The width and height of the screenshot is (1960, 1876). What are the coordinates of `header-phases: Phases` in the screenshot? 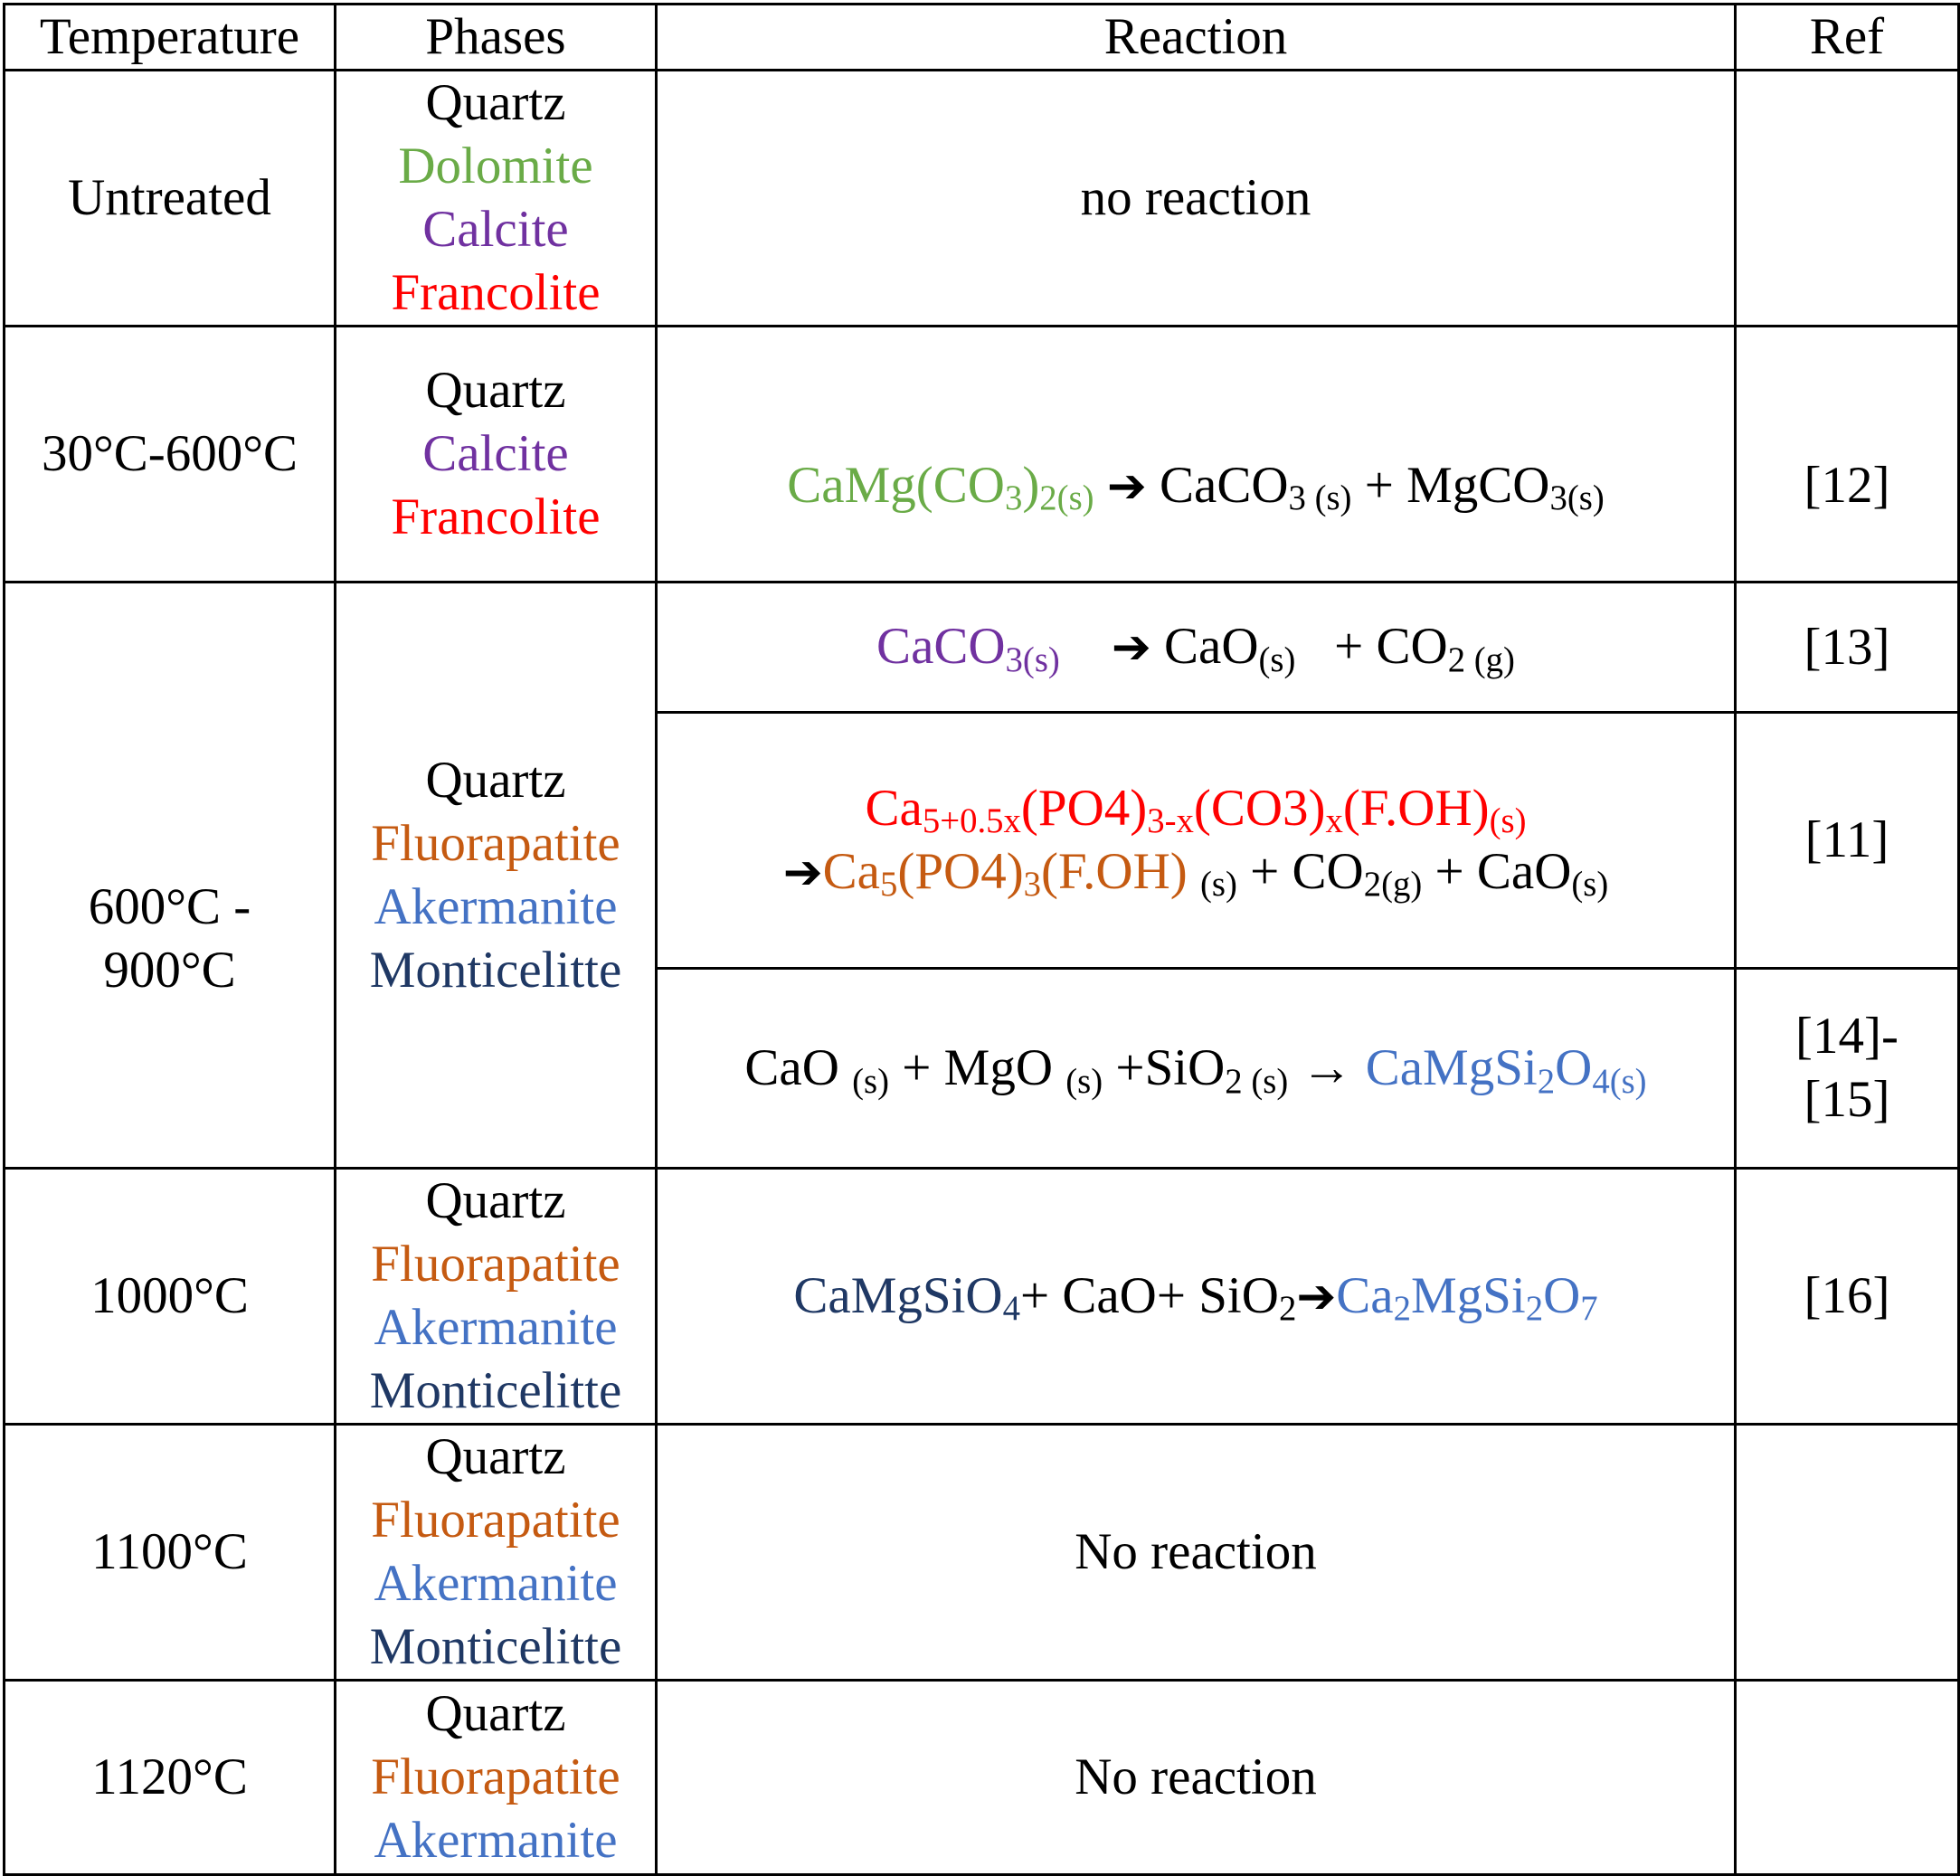 It's located at (496, 37).